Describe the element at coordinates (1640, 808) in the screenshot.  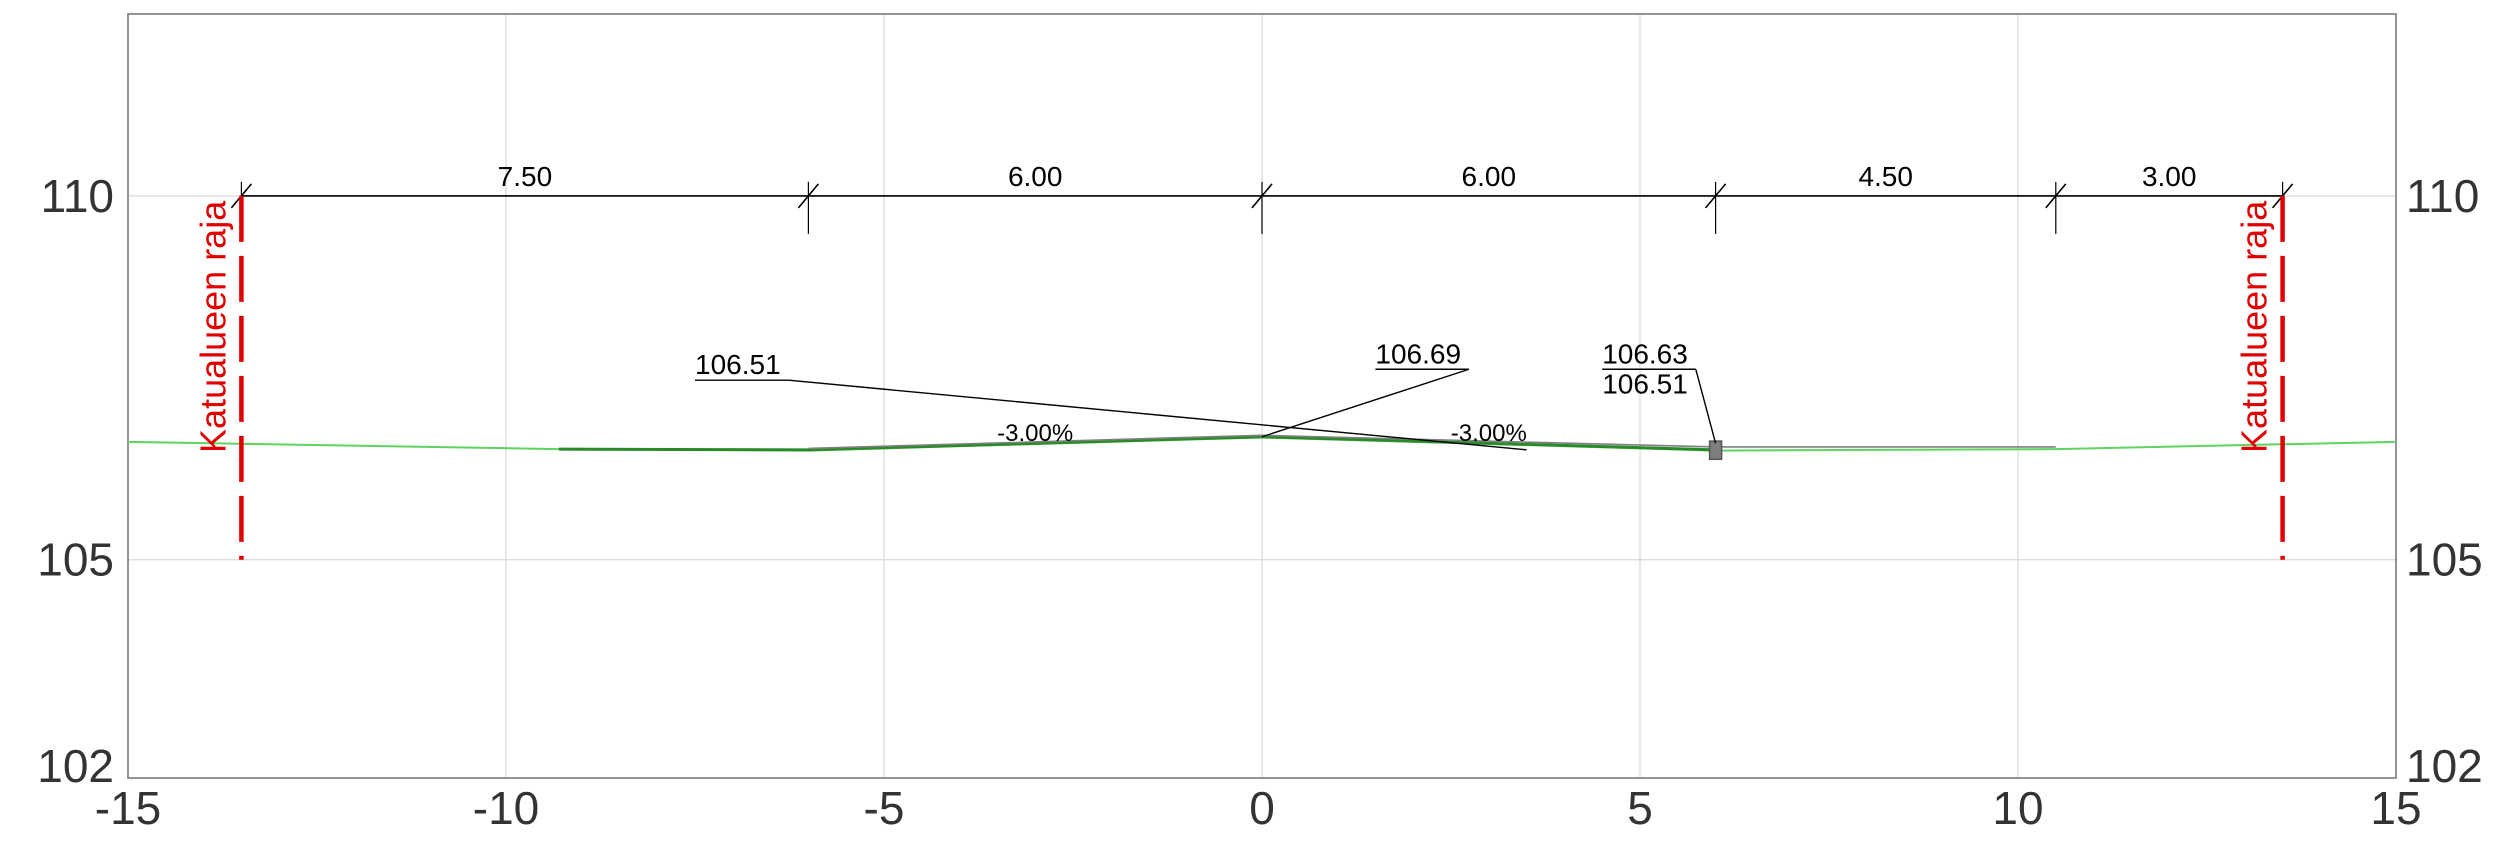
I see `x-tick-label: 5` at that location.